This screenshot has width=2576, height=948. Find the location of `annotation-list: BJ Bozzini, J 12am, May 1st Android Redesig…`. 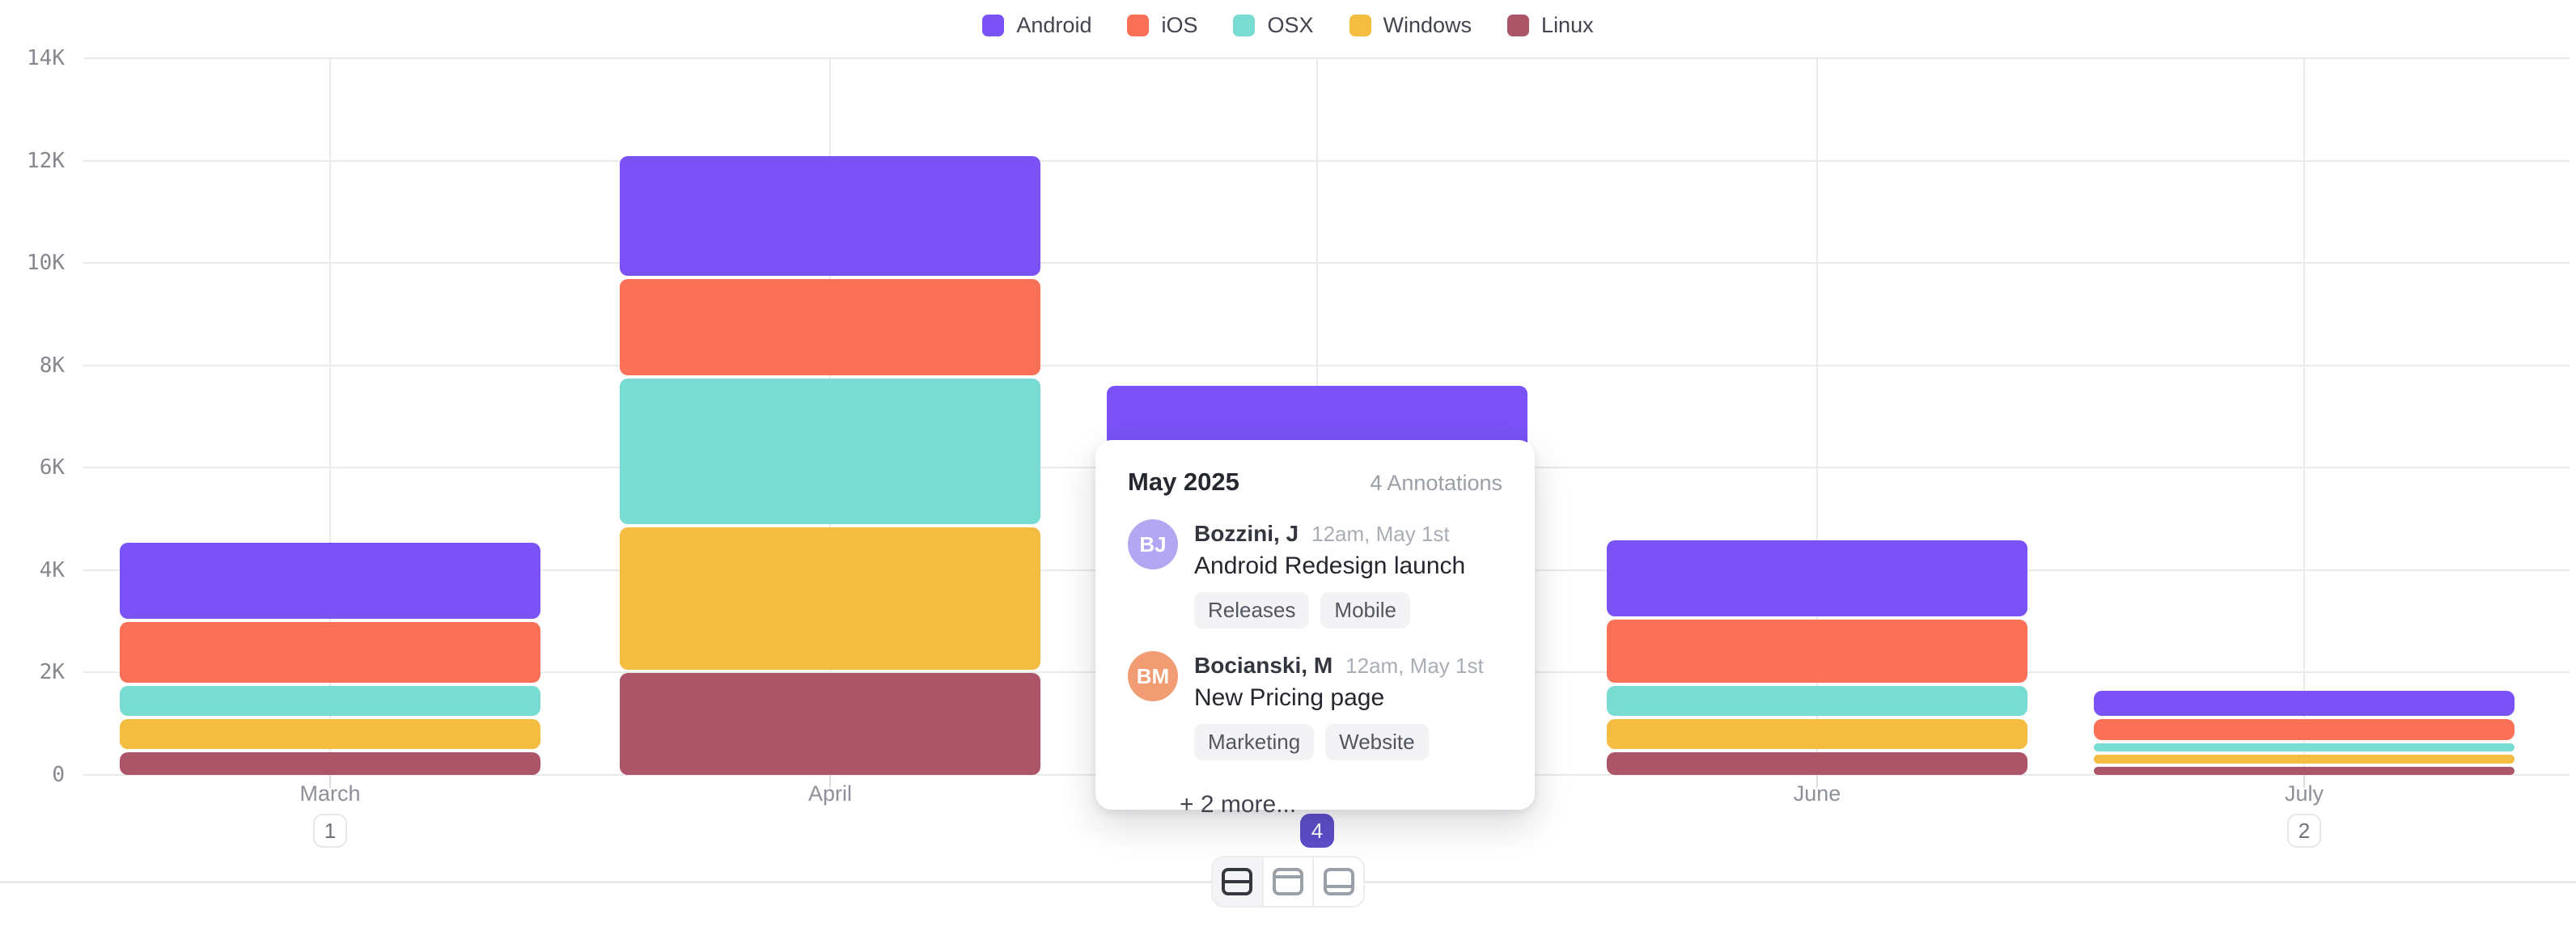

annotation-list: BJ Bozzini, J 12am, May 1st Android Redesig… is located at coordinates (1315, 639).